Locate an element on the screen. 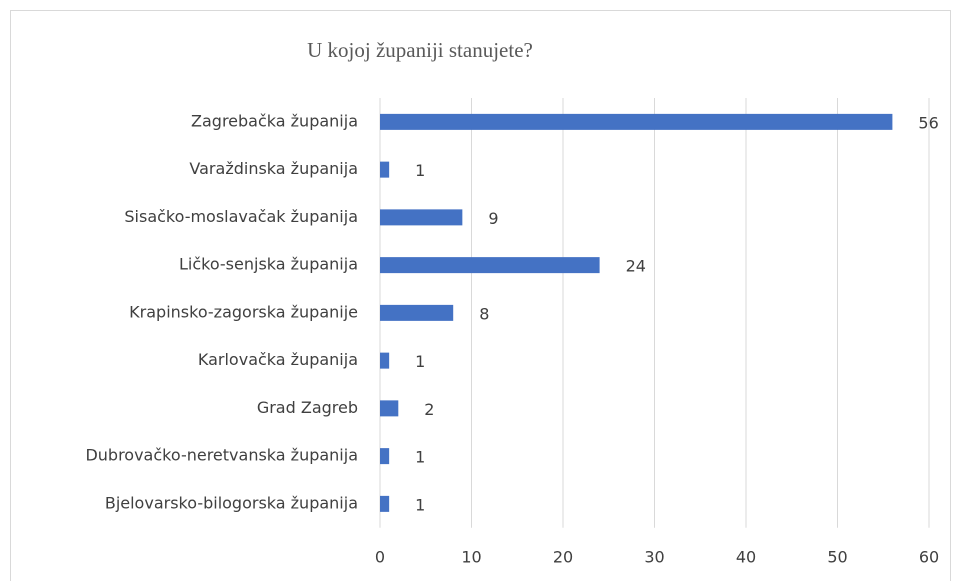  value-label: 2 is located at coordinates (429, 409).